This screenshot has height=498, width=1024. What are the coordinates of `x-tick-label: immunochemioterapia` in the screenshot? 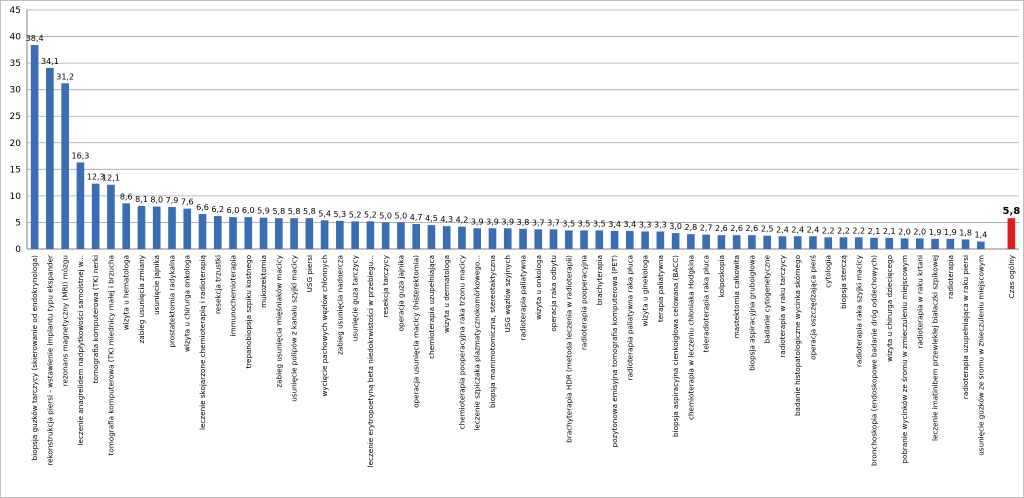 It's located at (233, 295).